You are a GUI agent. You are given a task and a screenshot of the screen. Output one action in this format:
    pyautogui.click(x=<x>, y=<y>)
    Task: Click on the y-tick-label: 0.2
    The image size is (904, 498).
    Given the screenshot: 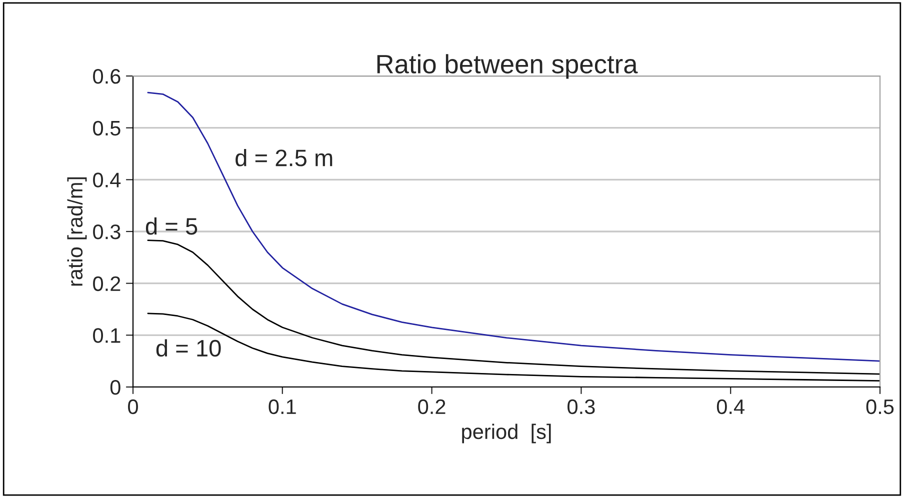 What is the action you would take?
    pyautogui.click(x=106, y=284)
    